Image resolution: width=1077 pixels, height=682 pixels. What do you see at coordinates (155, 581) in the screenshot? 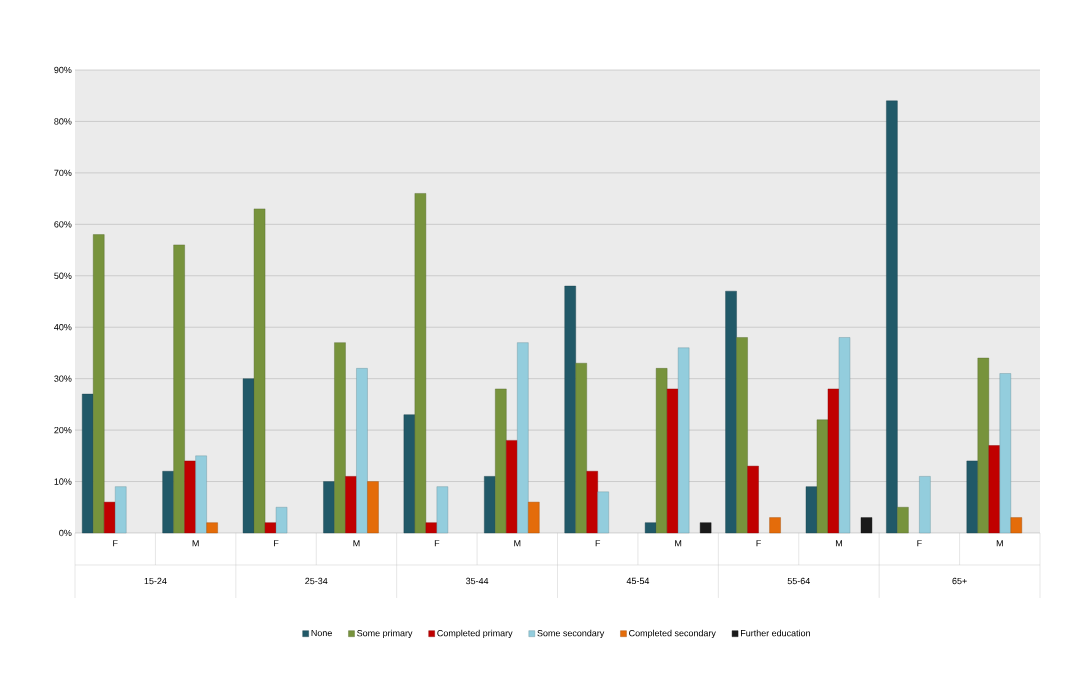
I see `text: 15-24` at bounding box center [155, 581].